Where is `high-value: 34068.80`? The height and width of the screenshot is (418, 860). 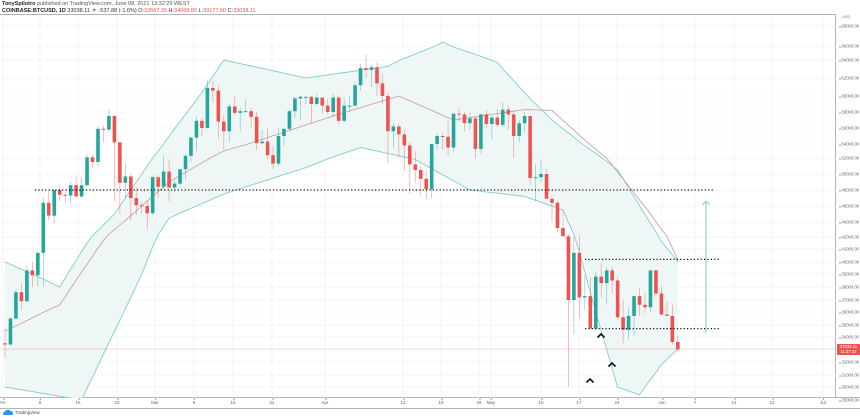
high-value: 34068.80 is located at coordinates (185, 11).